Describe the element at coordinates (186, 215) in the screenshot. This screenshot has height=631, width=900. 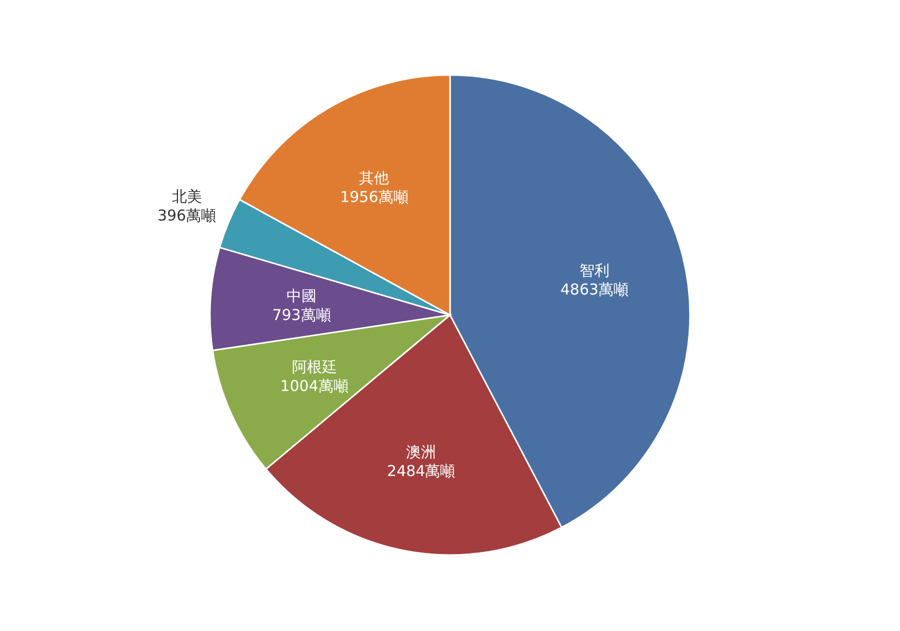
I see `data-label: 396萬噸` at that location.